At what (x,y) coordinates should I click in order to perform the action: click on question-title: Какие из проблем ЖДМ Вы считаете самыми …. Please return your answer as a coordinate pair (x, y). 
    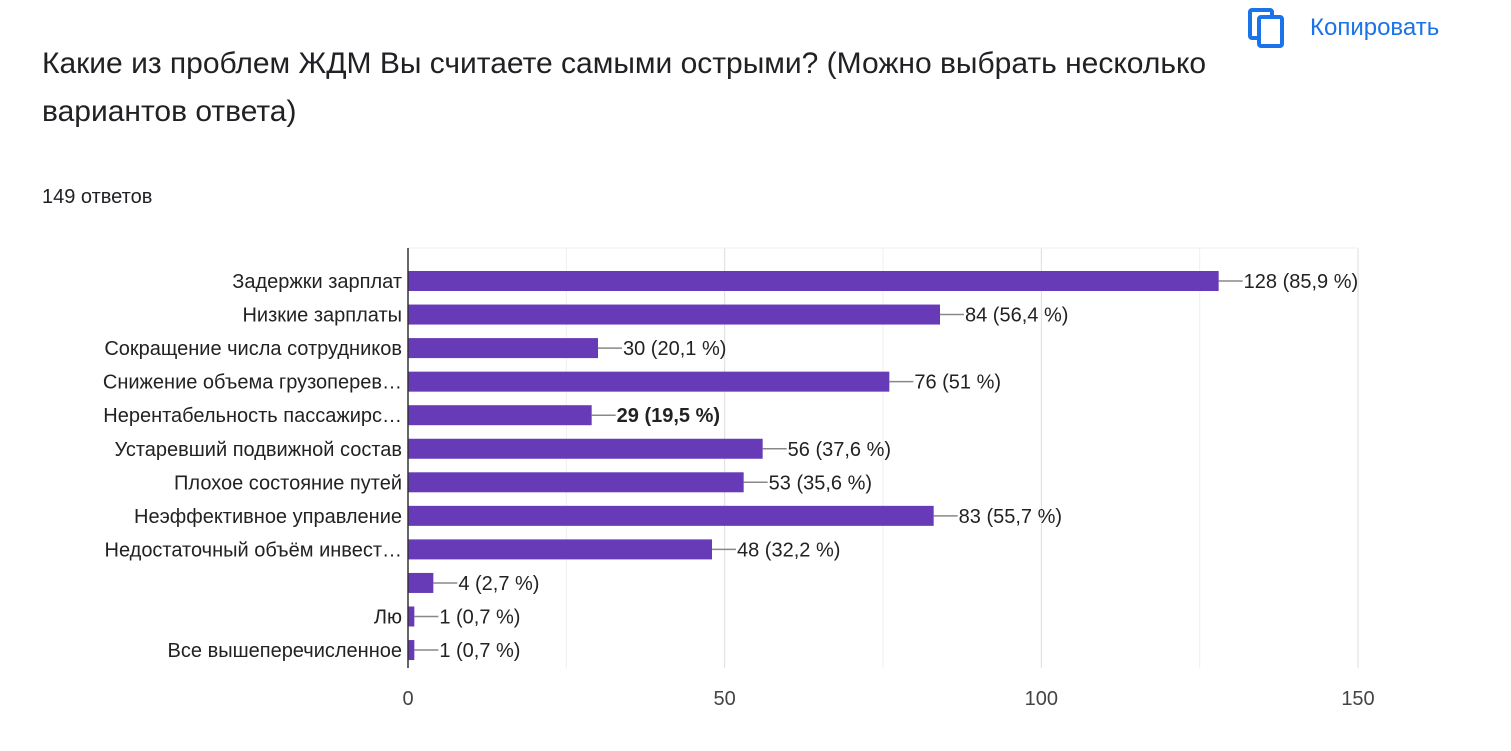
    Looking at the image, I should click on (624, 87).